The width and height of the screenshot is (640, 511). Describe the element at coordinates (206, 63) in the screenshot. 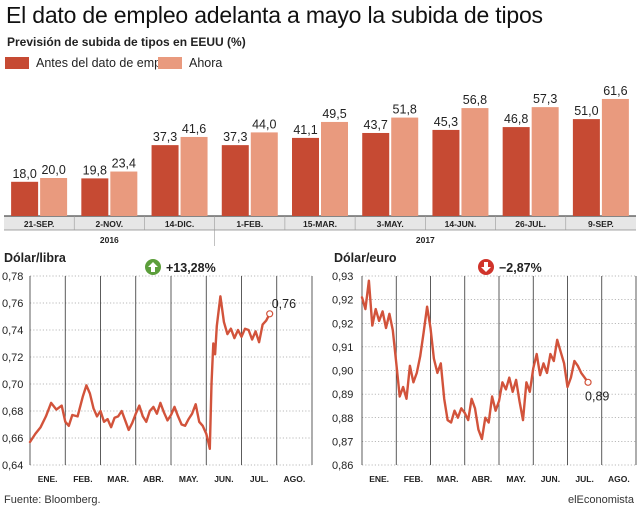

I see `legend-label-ahora: Ahora` at that location.